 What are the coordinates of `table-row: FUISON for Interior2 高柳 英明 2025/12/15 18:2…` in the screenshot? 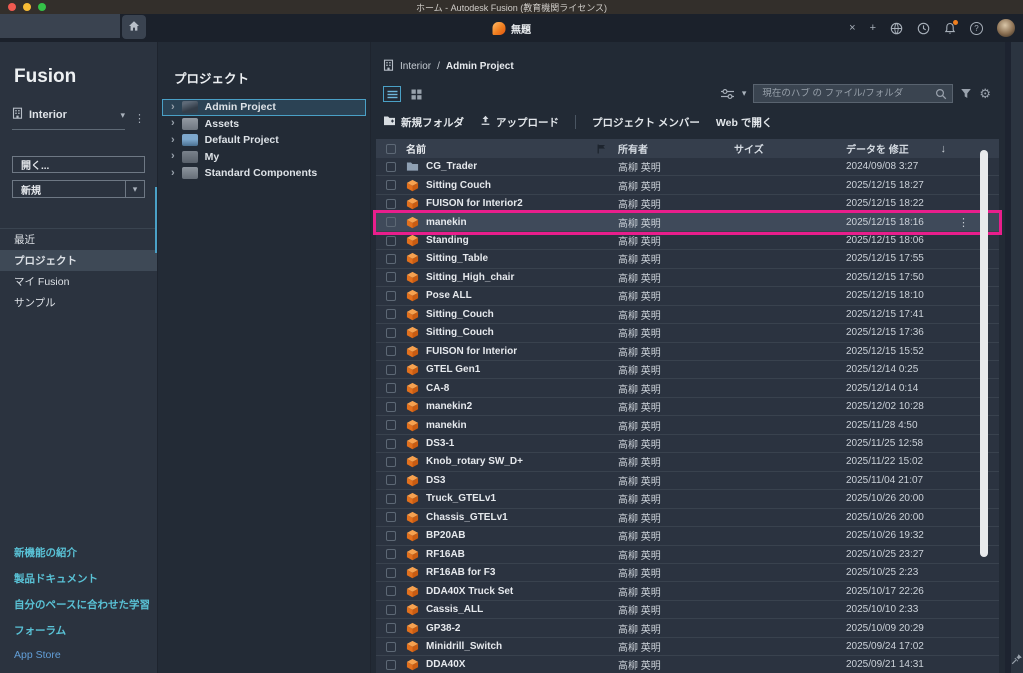 It's located at (687, 204).